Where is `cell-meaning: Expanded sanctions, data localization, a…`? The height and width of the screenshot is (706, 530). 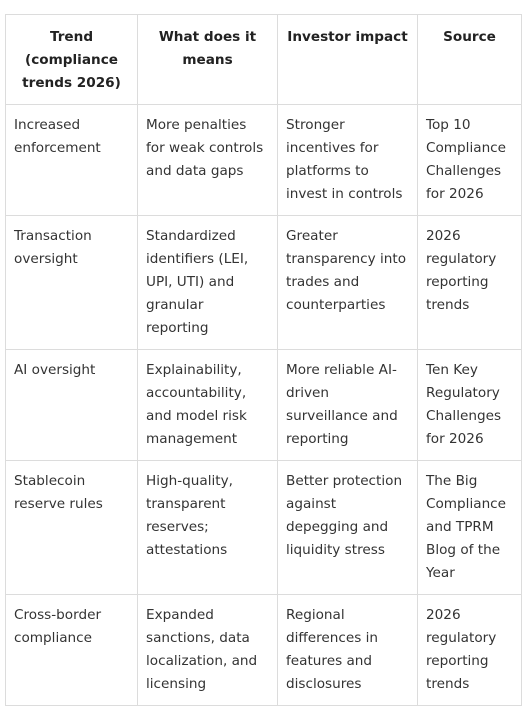
cell-meaning: Expanded sanctions, data localization, a… is located at coordinates (207, 650).